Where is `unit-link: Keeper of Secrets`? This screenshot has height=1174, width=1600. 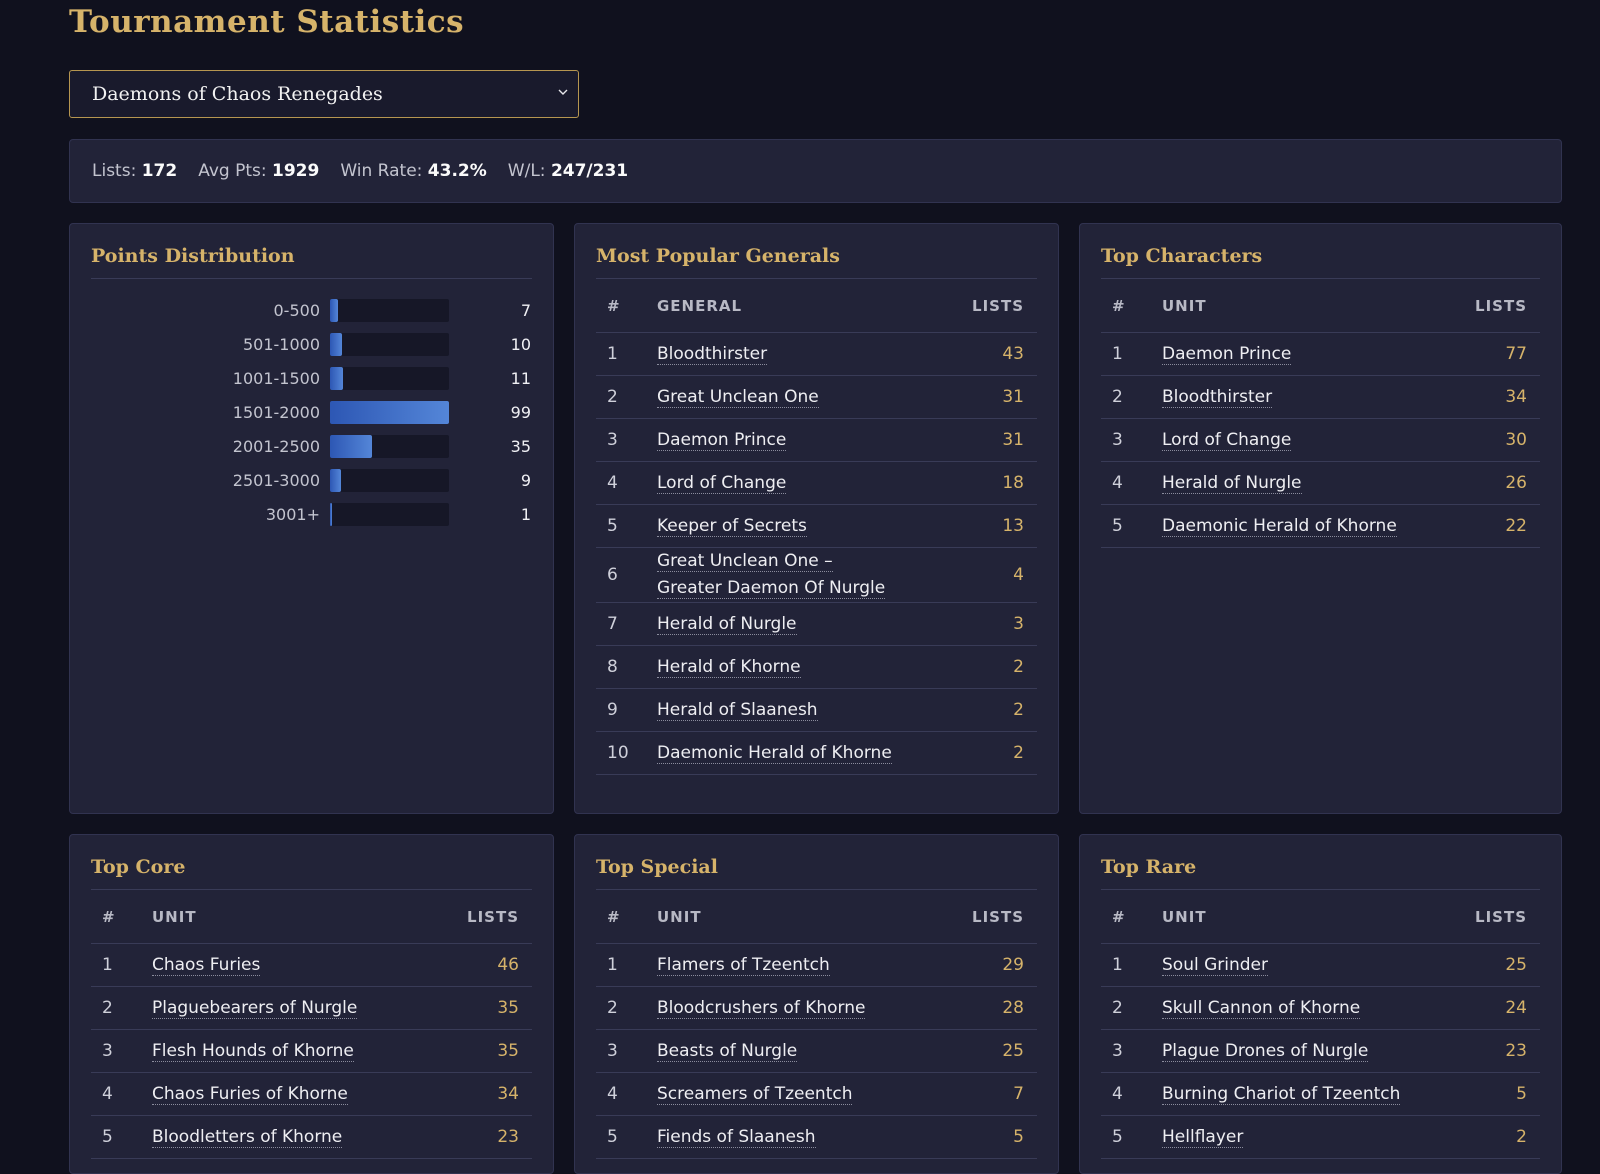
unit-link: Keeper of Secrets is located at coordinates (732, 526).